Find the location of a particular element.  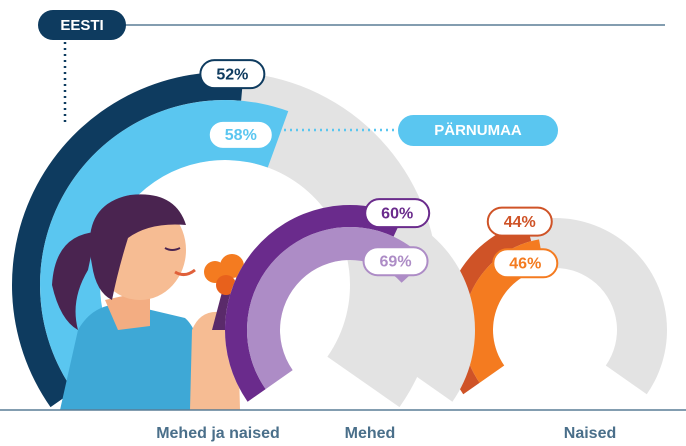

donut-layer is located at coordinates (555, 306).